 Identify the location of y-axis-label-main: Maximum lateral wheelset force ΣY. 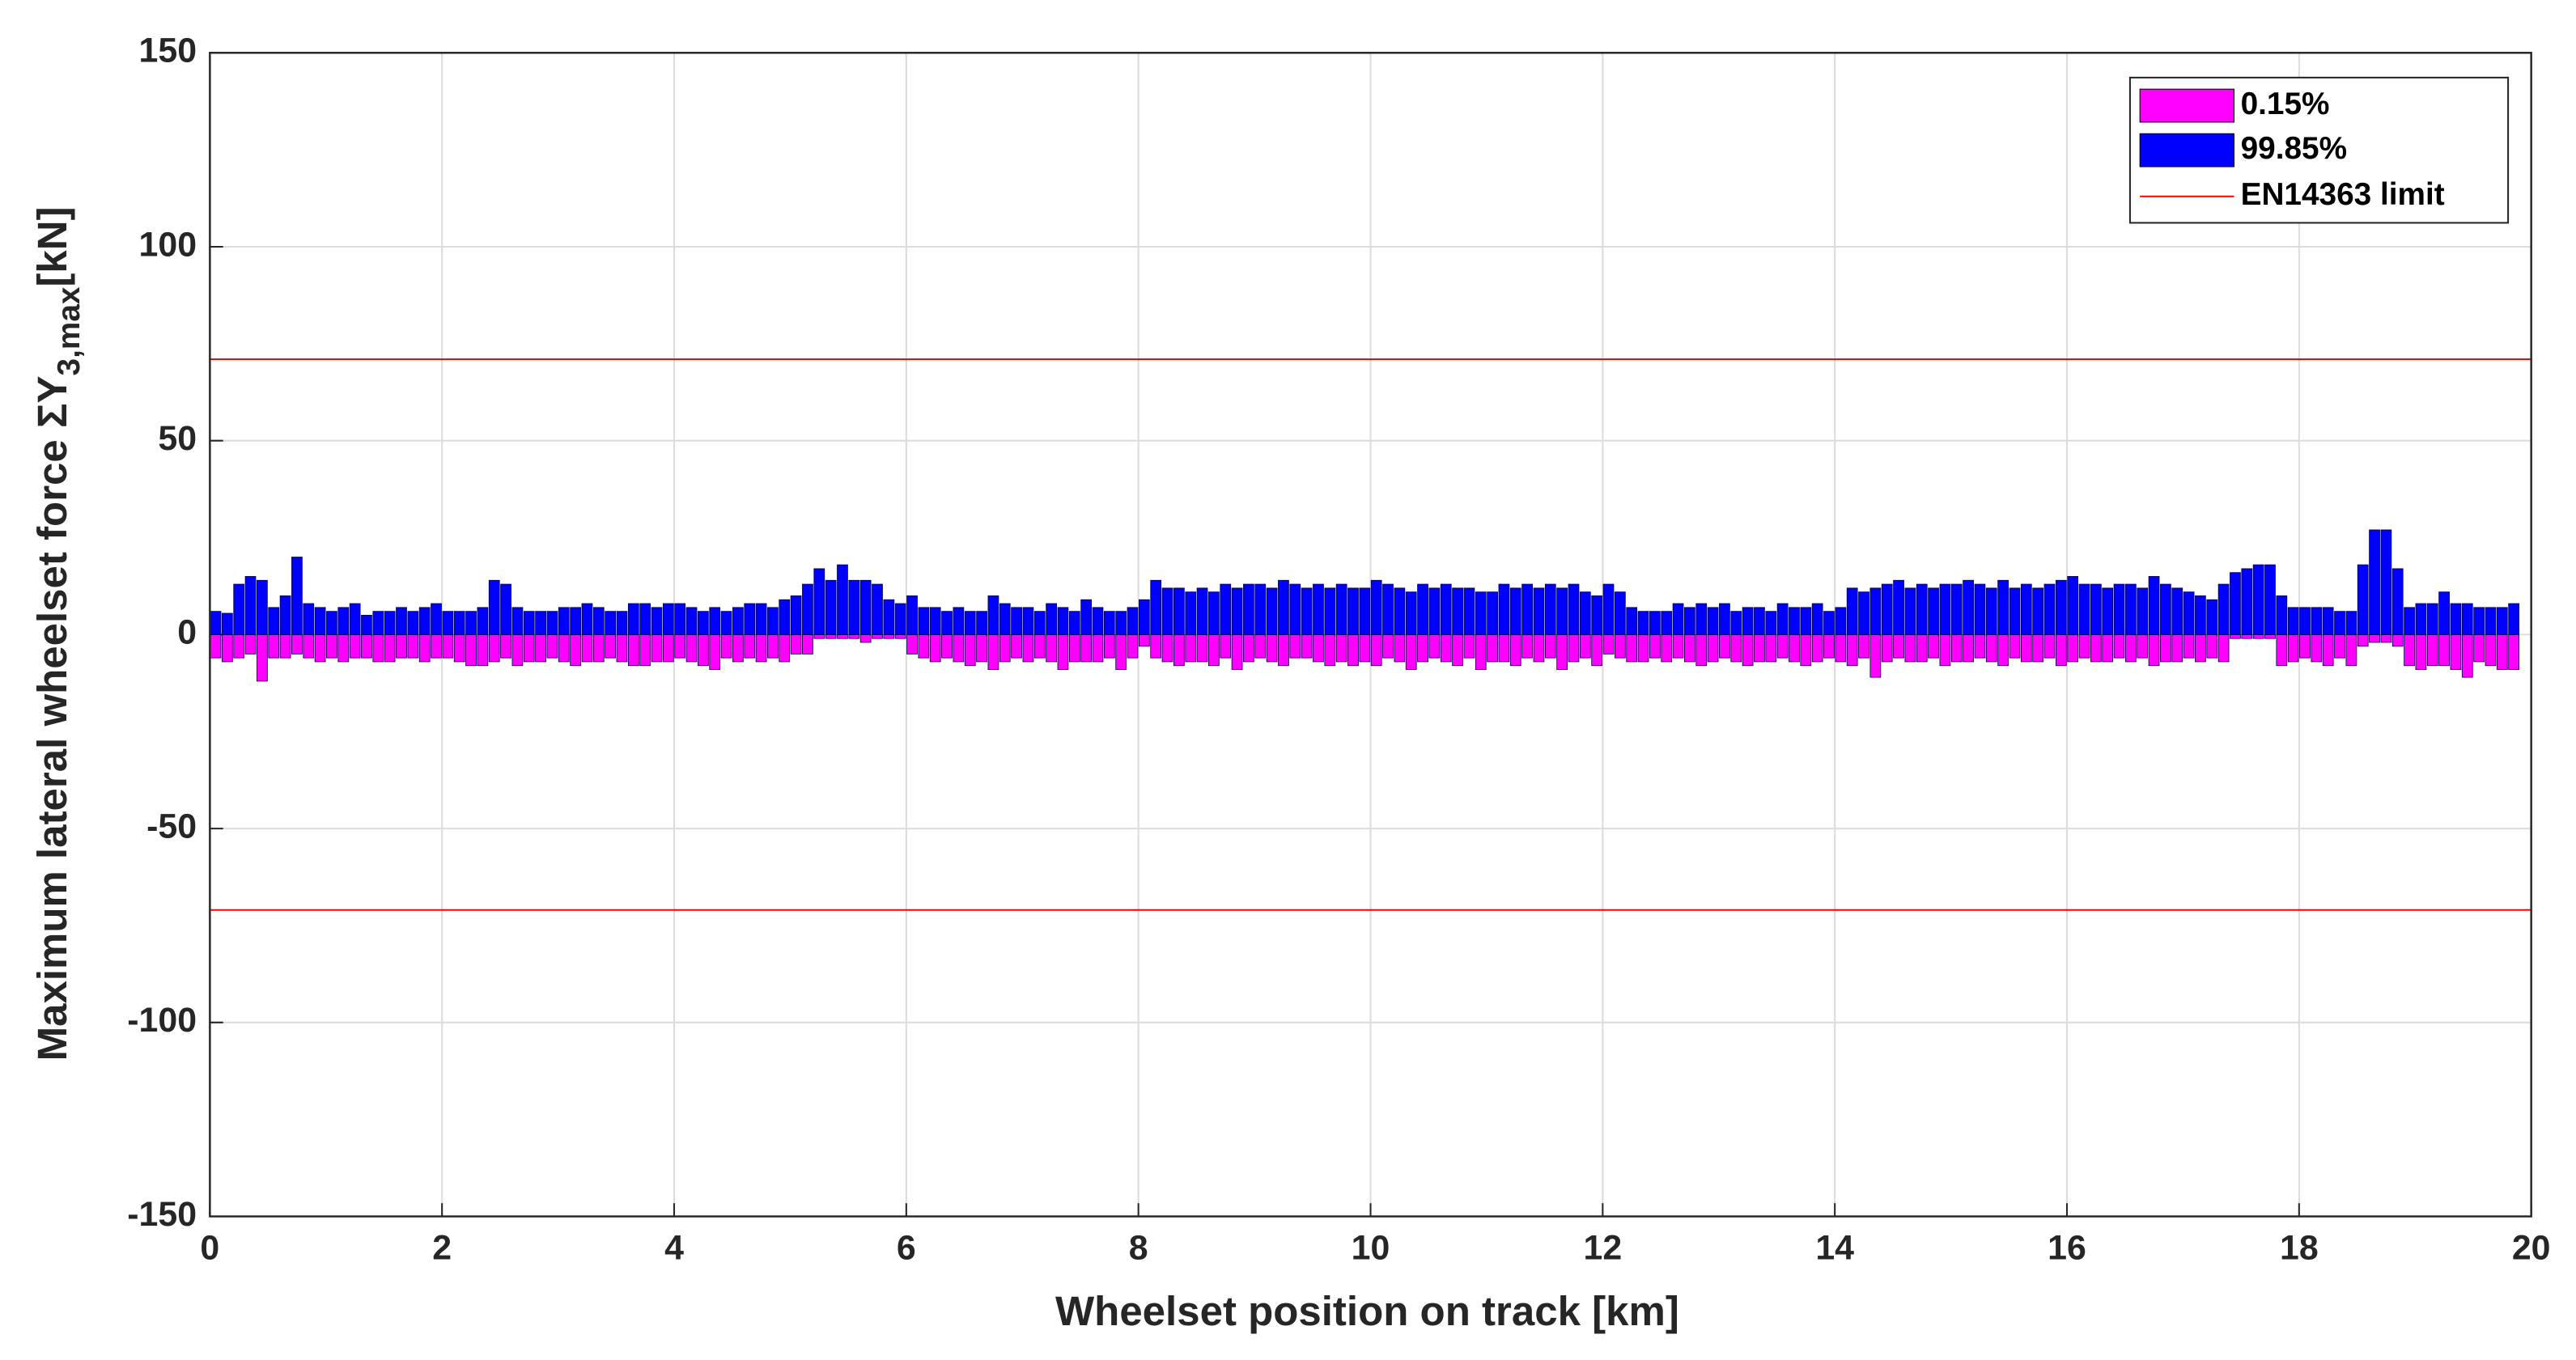
(52, 718).